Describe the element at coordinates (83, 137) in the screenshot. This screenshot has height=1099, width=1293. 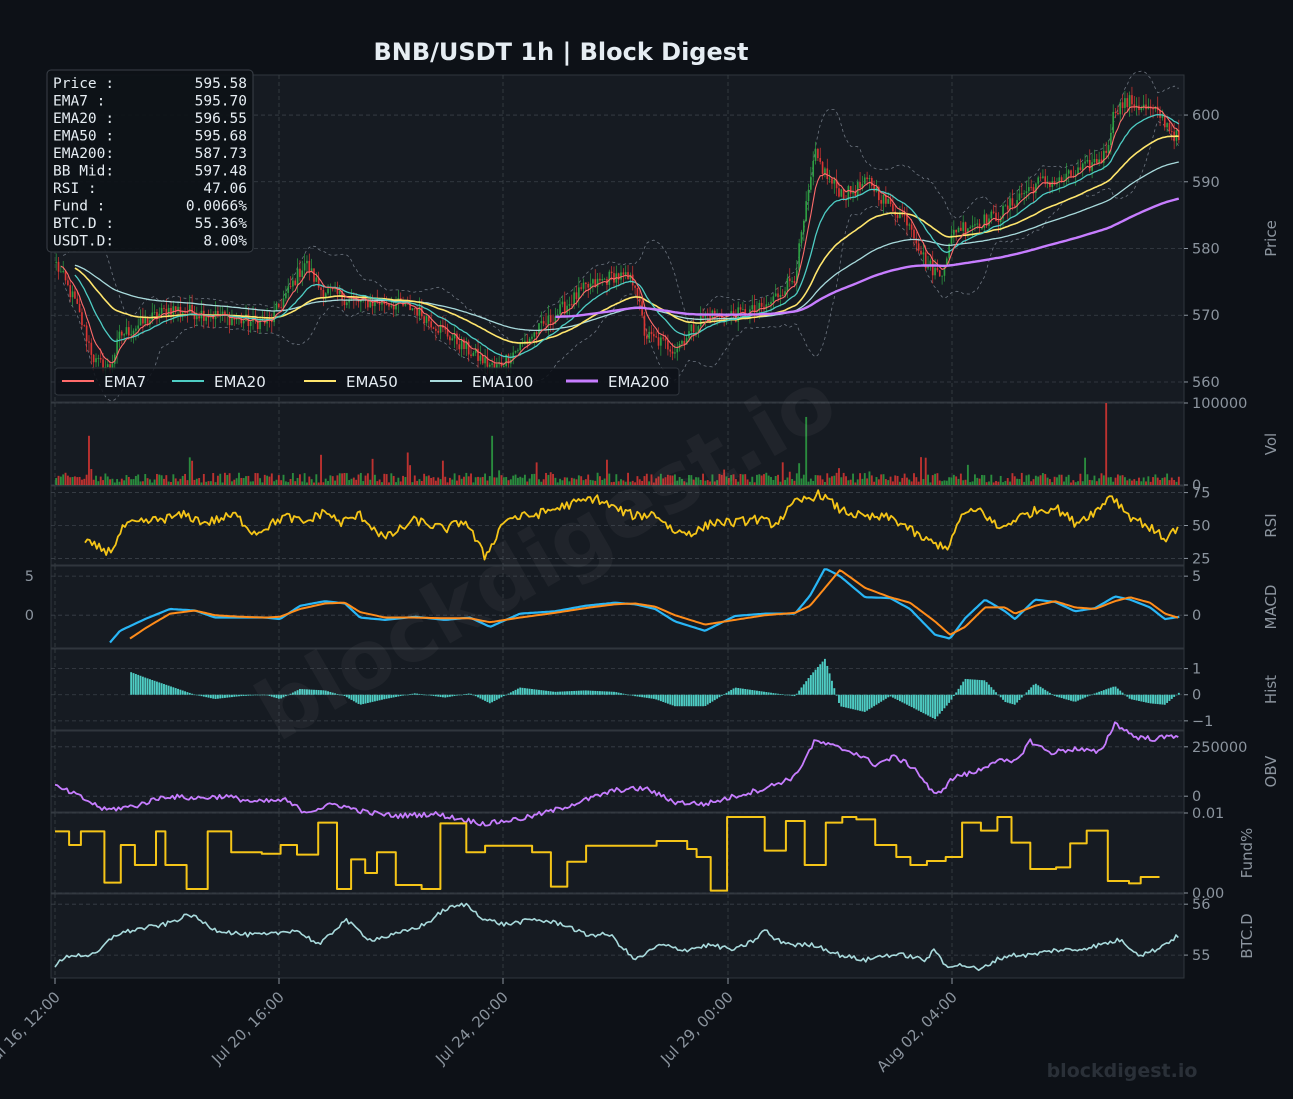
I see `info-label: EMA50 :` at that location.